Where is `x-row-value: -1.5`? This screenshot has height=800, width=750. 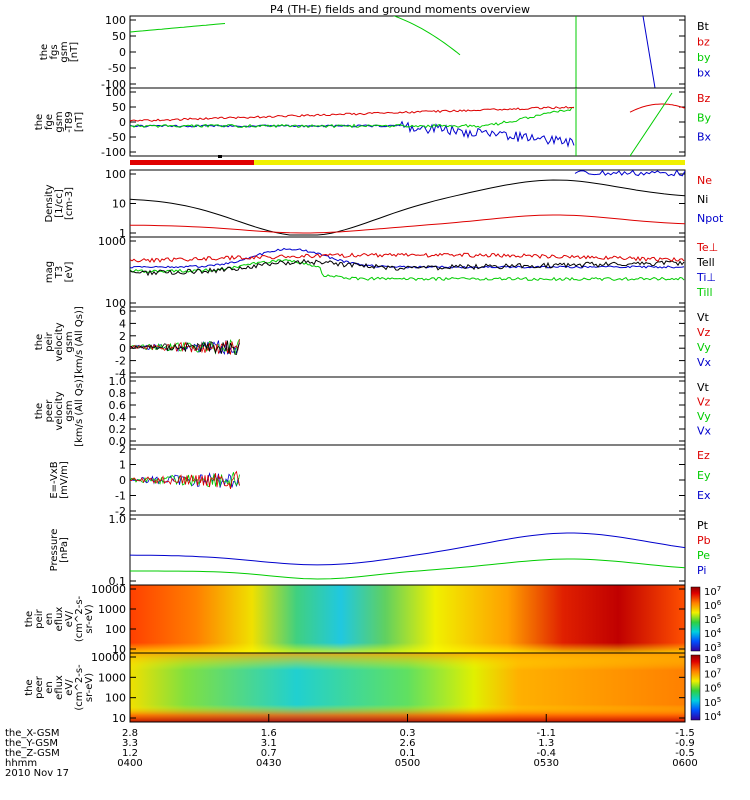 x-row-value: -1.5 is located at coordinates (685, 733).